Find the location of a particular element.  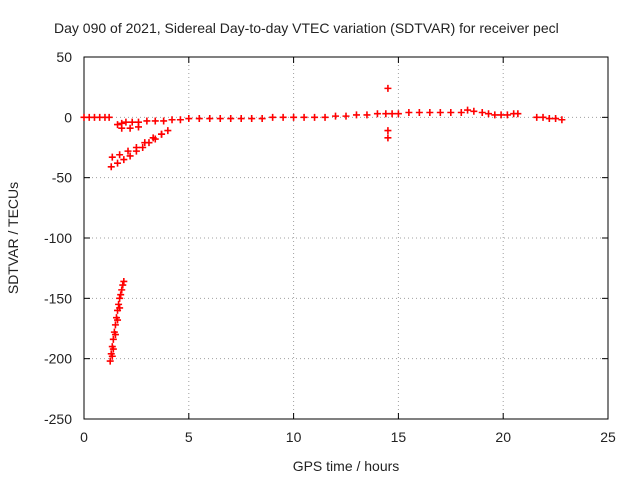

x-tick-label: 10 is located at coordinates (294, 437).